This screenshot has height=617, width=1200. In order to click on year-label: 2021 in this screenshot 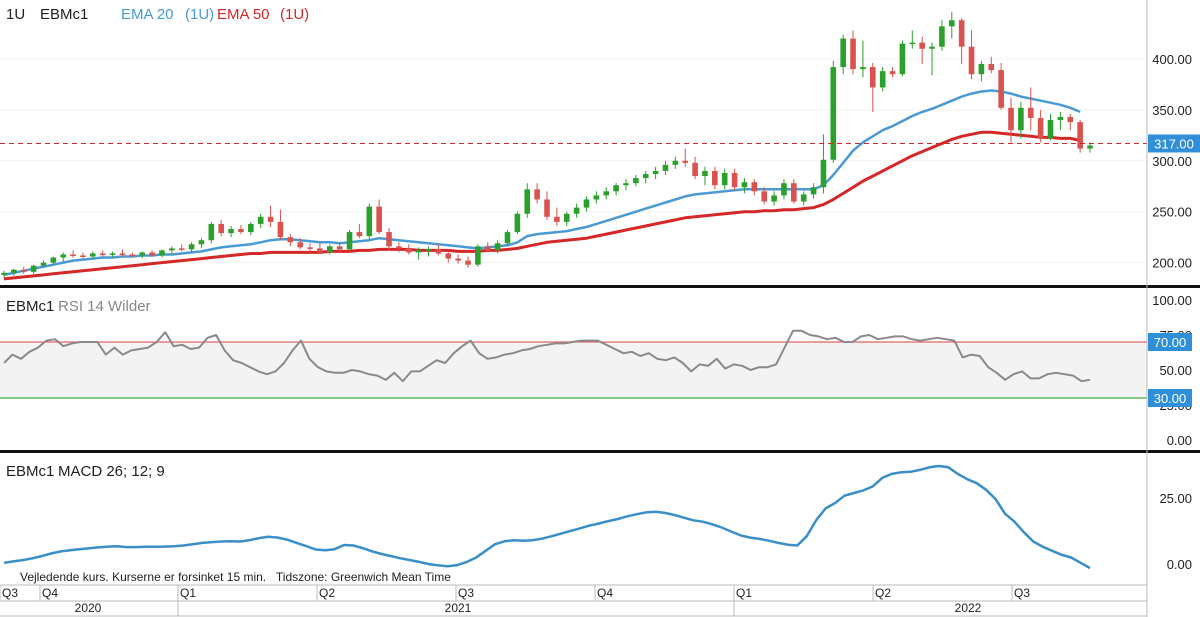, I will do `click(458, 608)`.